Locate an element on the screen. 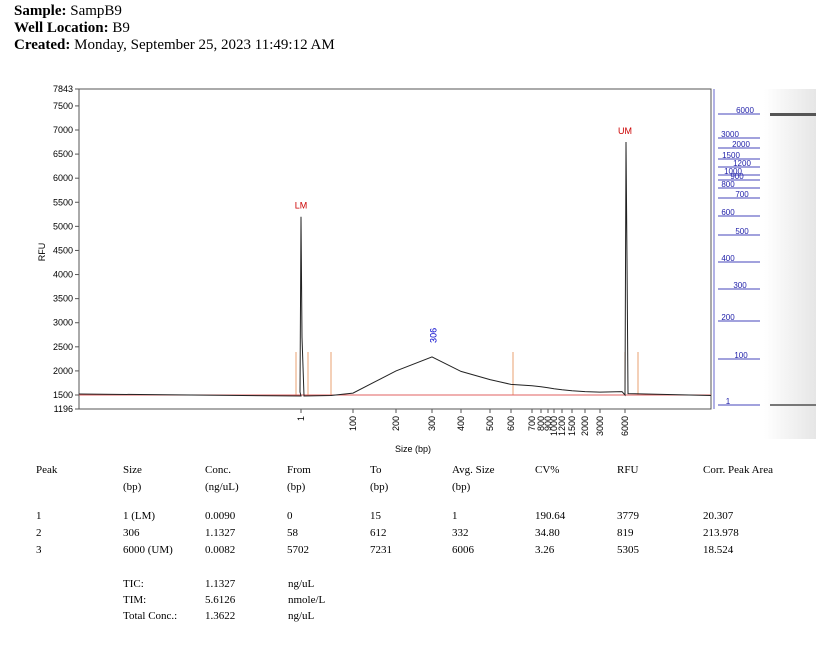 The width and height of the screenshot is (836, 646). ladder-label: 200 is located at coordinates (728, 317).